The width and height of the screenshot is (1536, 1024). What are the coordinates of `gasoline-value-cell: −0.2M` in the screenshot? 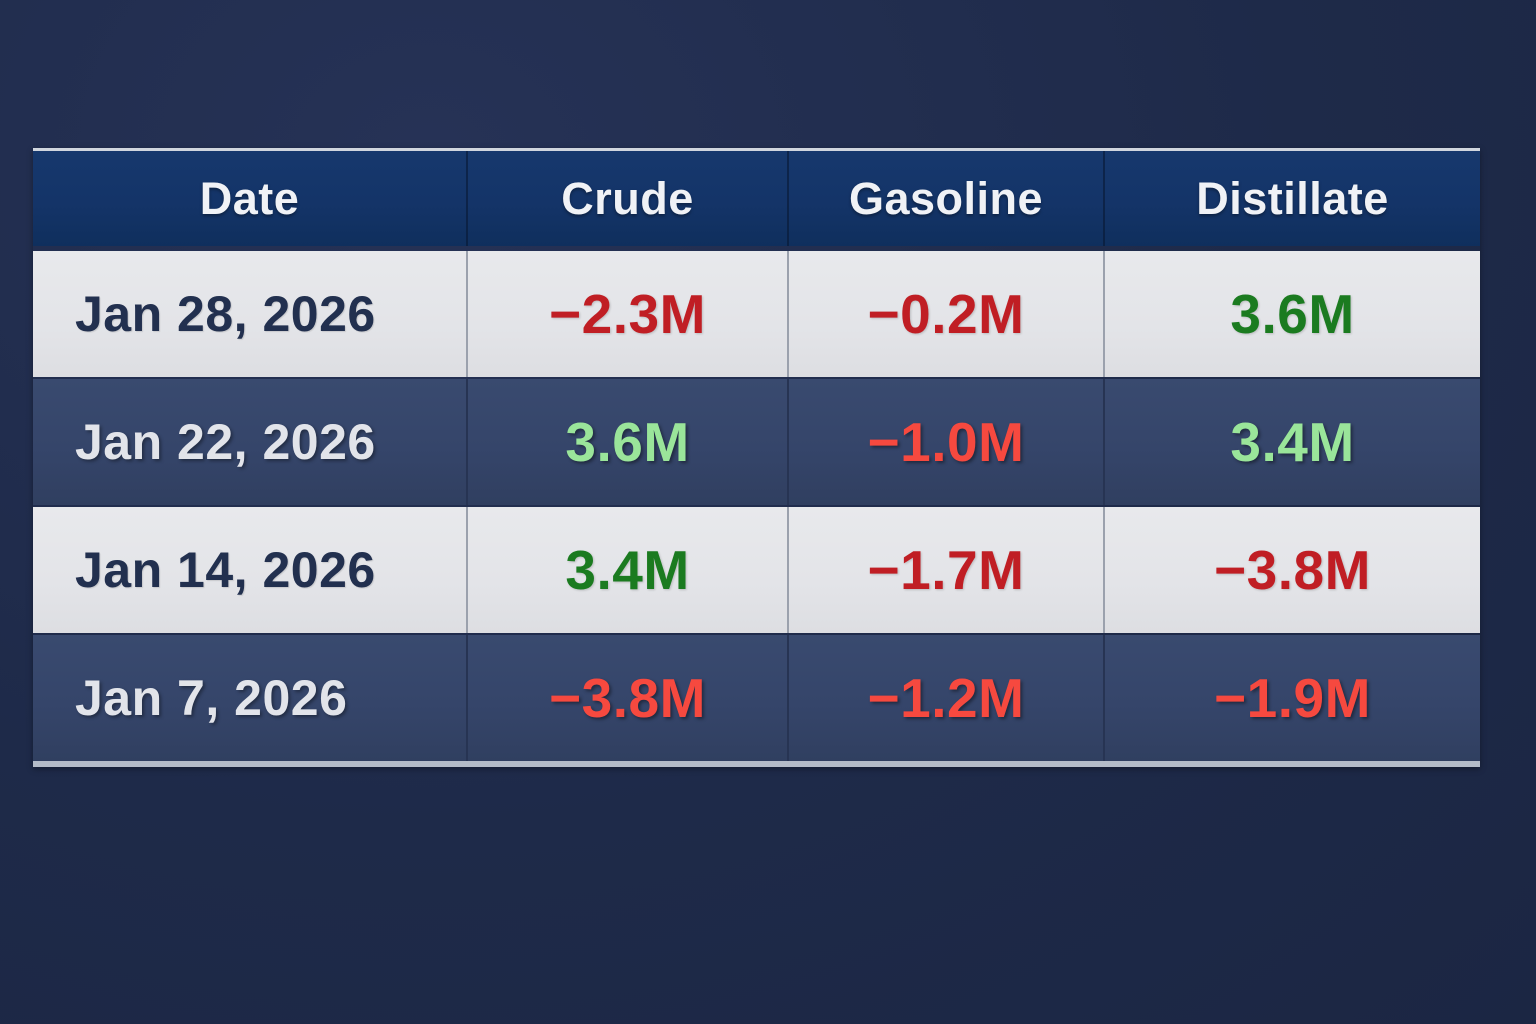 It's located at (945, 314).